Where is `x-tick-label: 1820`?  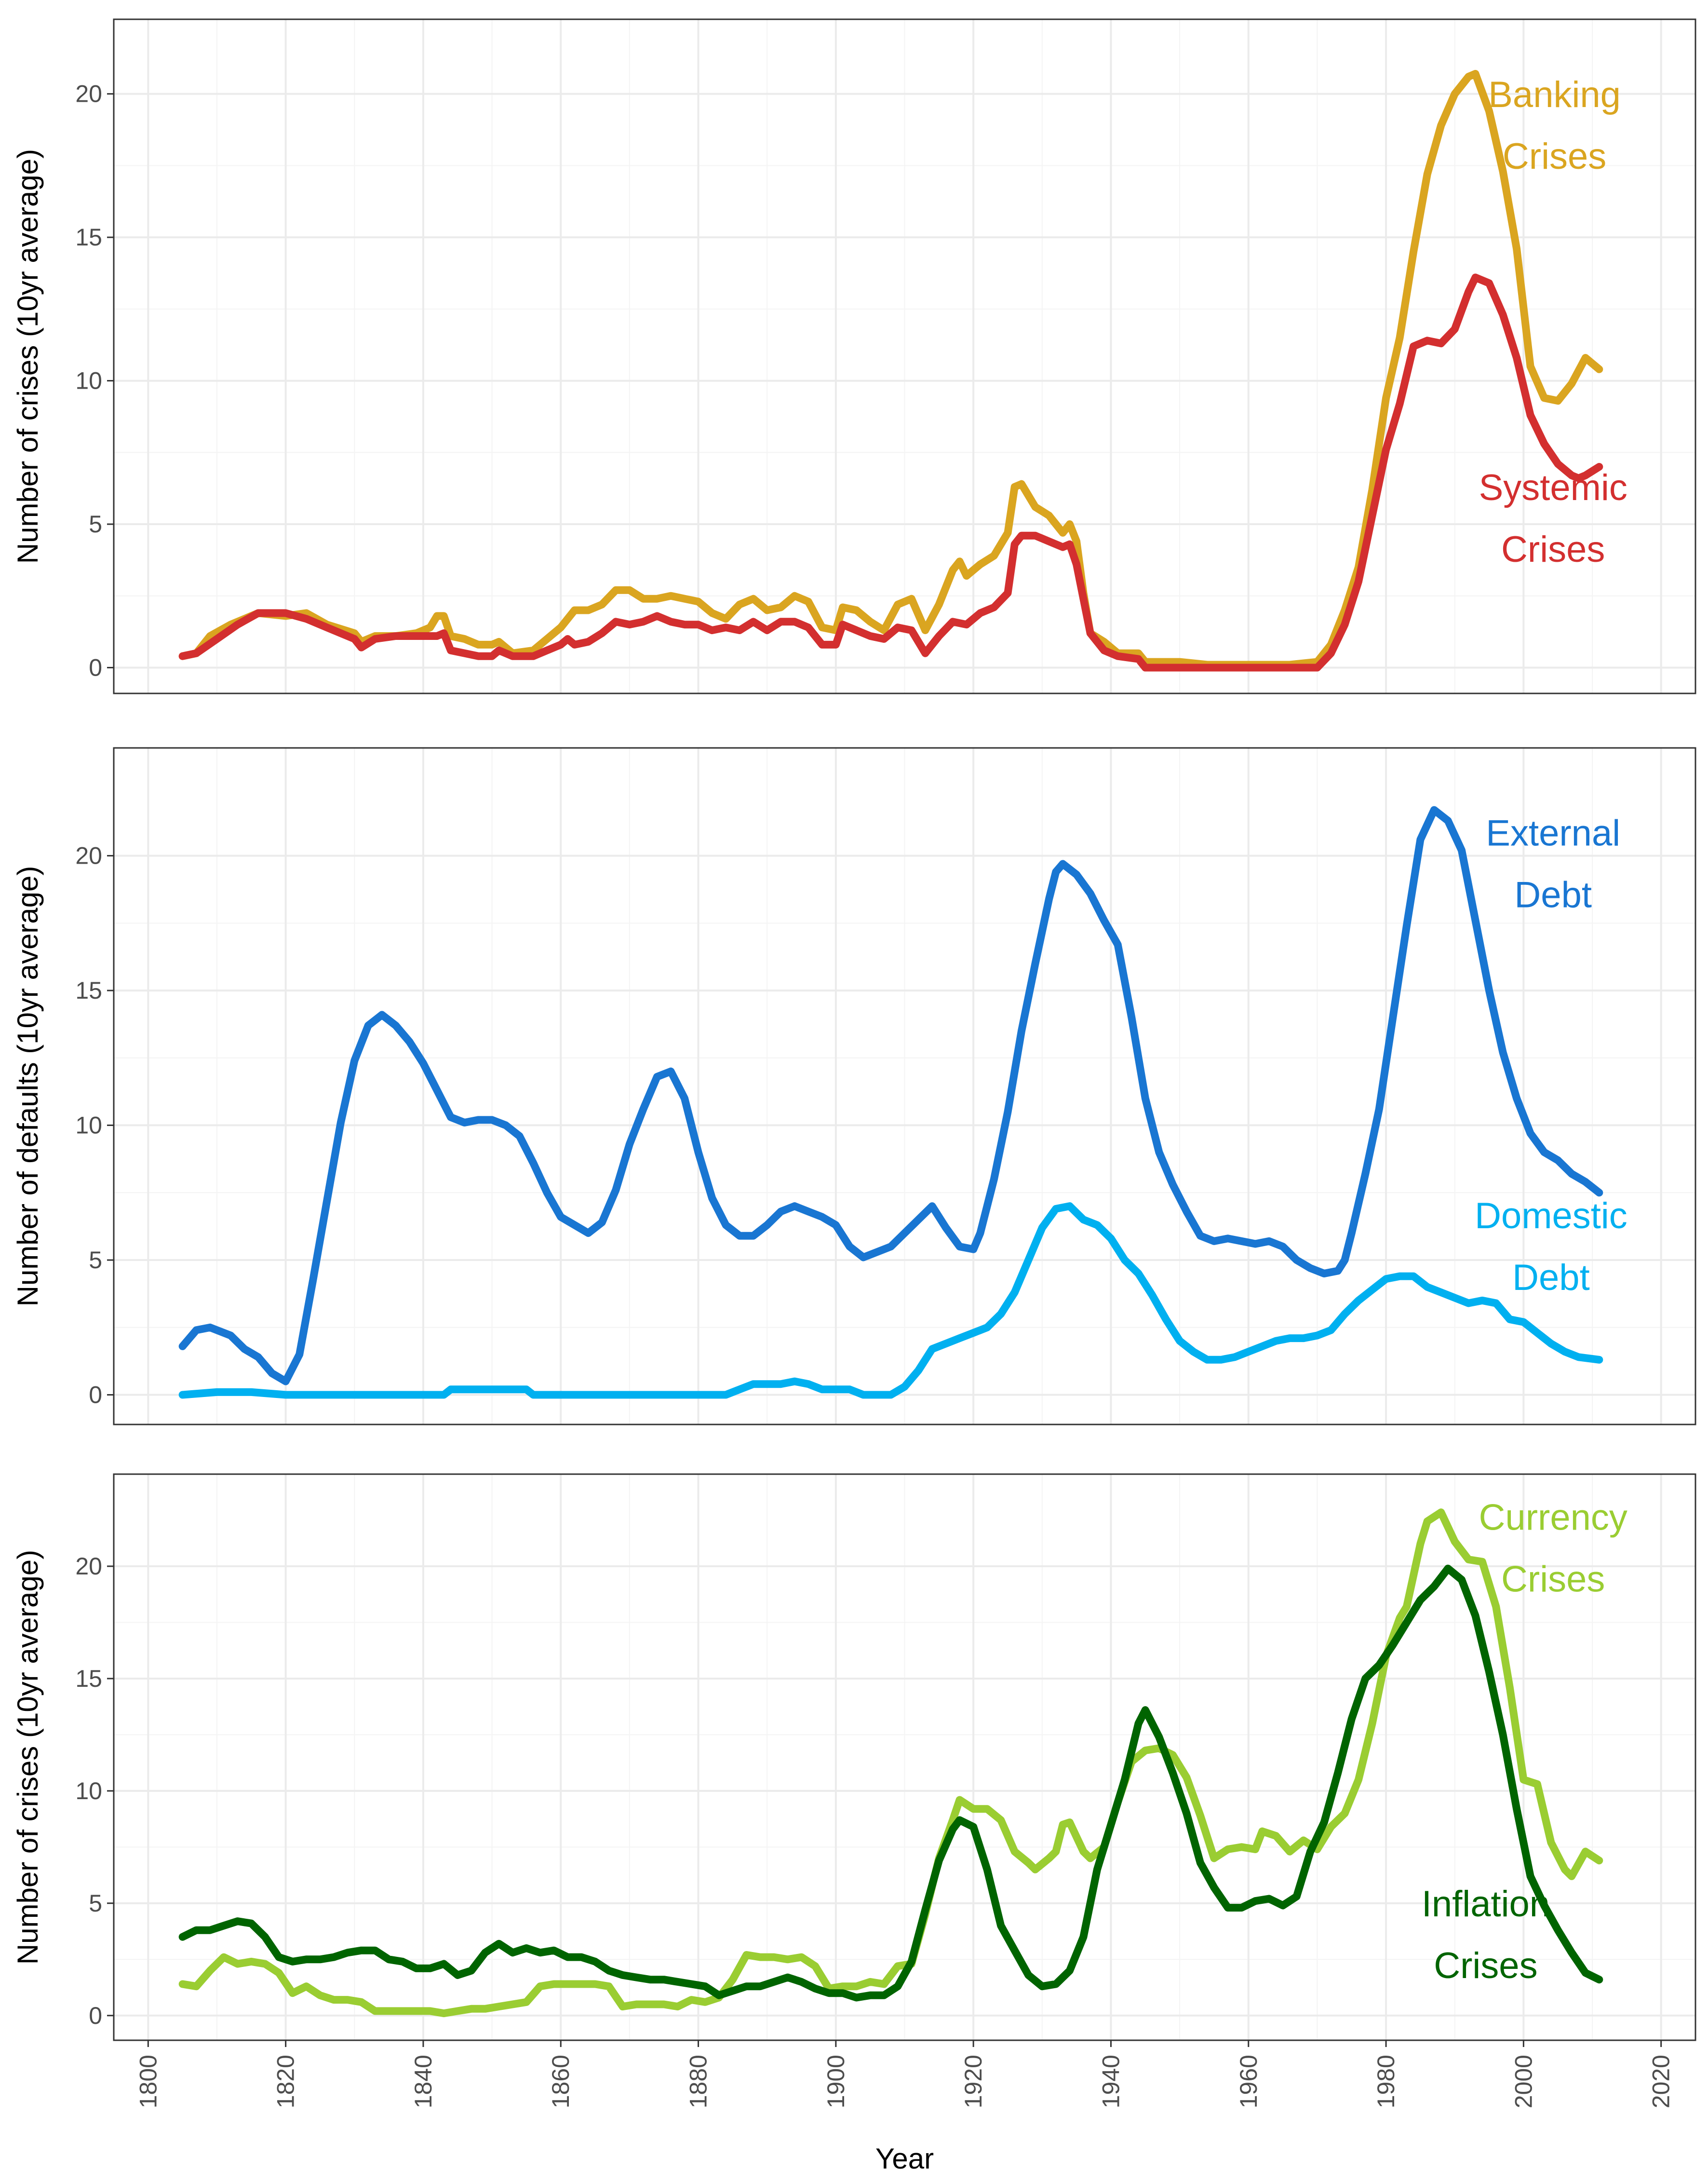
x-tick-label: 1820 is located at coordinates (285, 2082).